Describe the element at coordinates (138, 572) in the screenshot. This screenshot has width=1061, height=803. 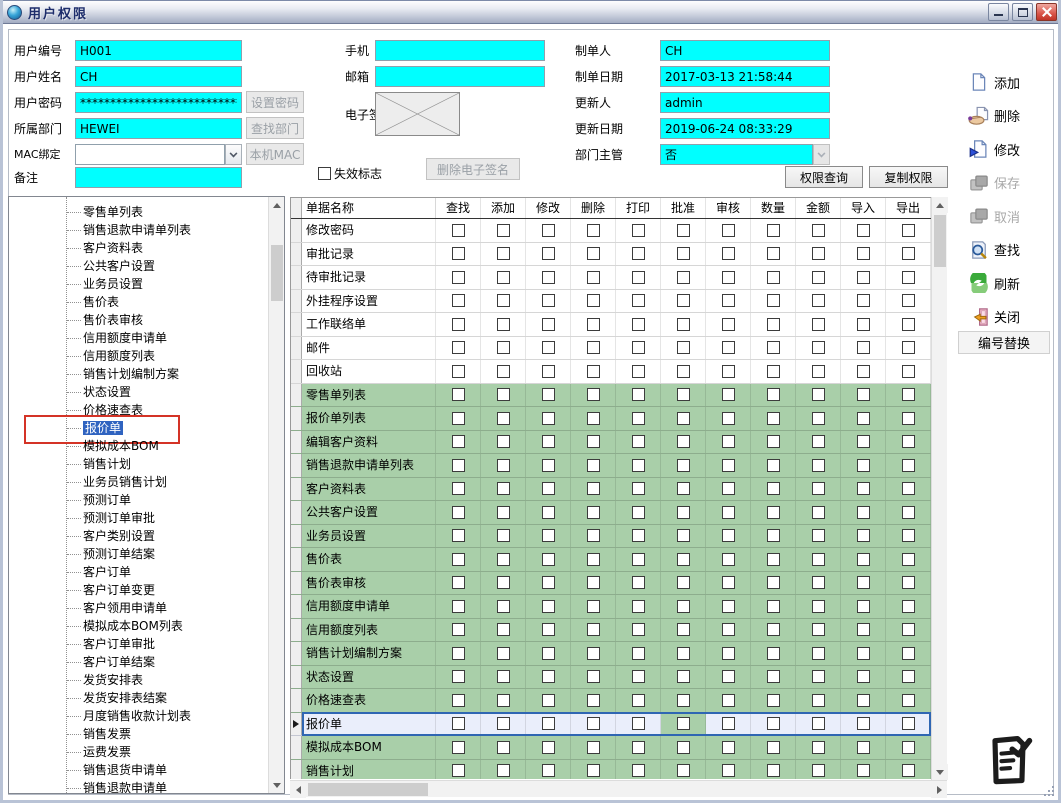
I see `tree-item: 客户订单` at that location.